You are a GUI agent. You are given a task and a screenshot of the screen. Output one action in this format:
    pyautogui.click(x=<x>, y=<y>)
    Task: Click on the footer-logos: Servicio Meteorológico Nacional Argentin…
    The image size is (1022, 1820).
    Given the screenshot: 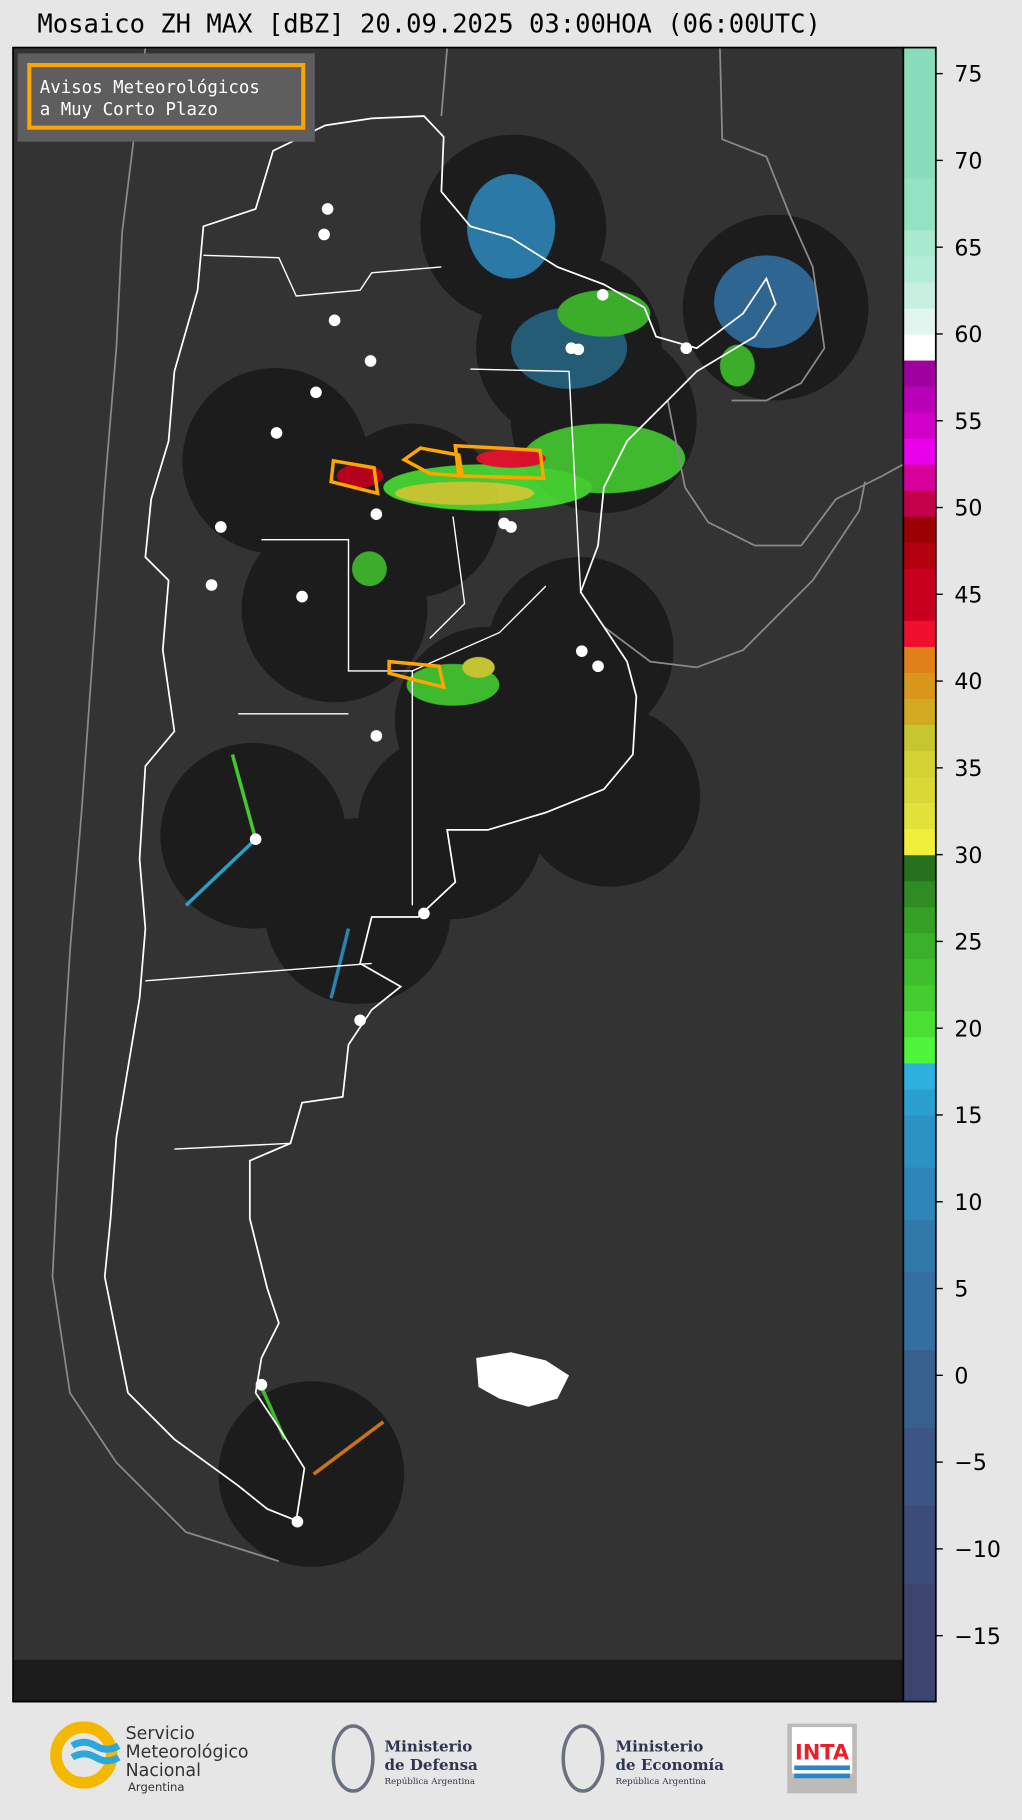 What is the action you would take?
    pyautogui.click(x=453, y=1757)
    